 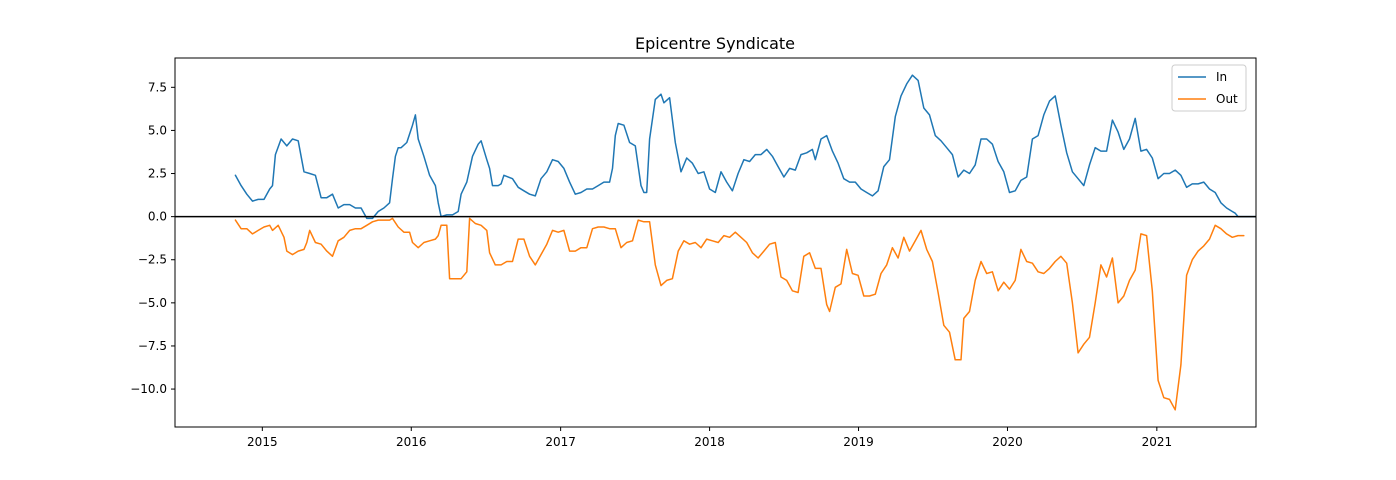 I want to click on y-tick-label: −10.0, so click(x=148, y=389).